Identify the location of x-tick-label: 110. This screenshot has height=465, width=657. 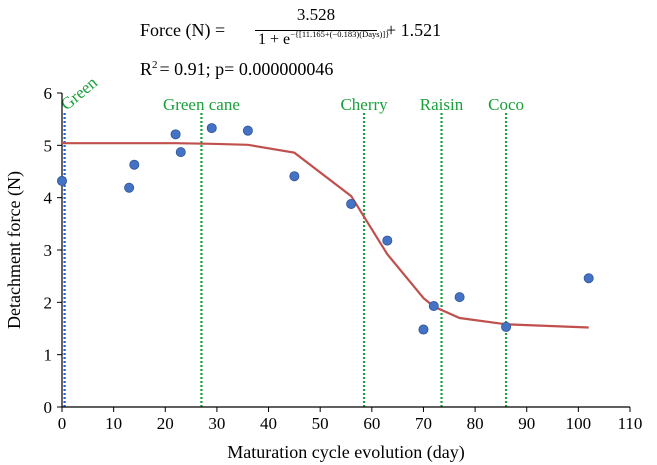
(630, 423).